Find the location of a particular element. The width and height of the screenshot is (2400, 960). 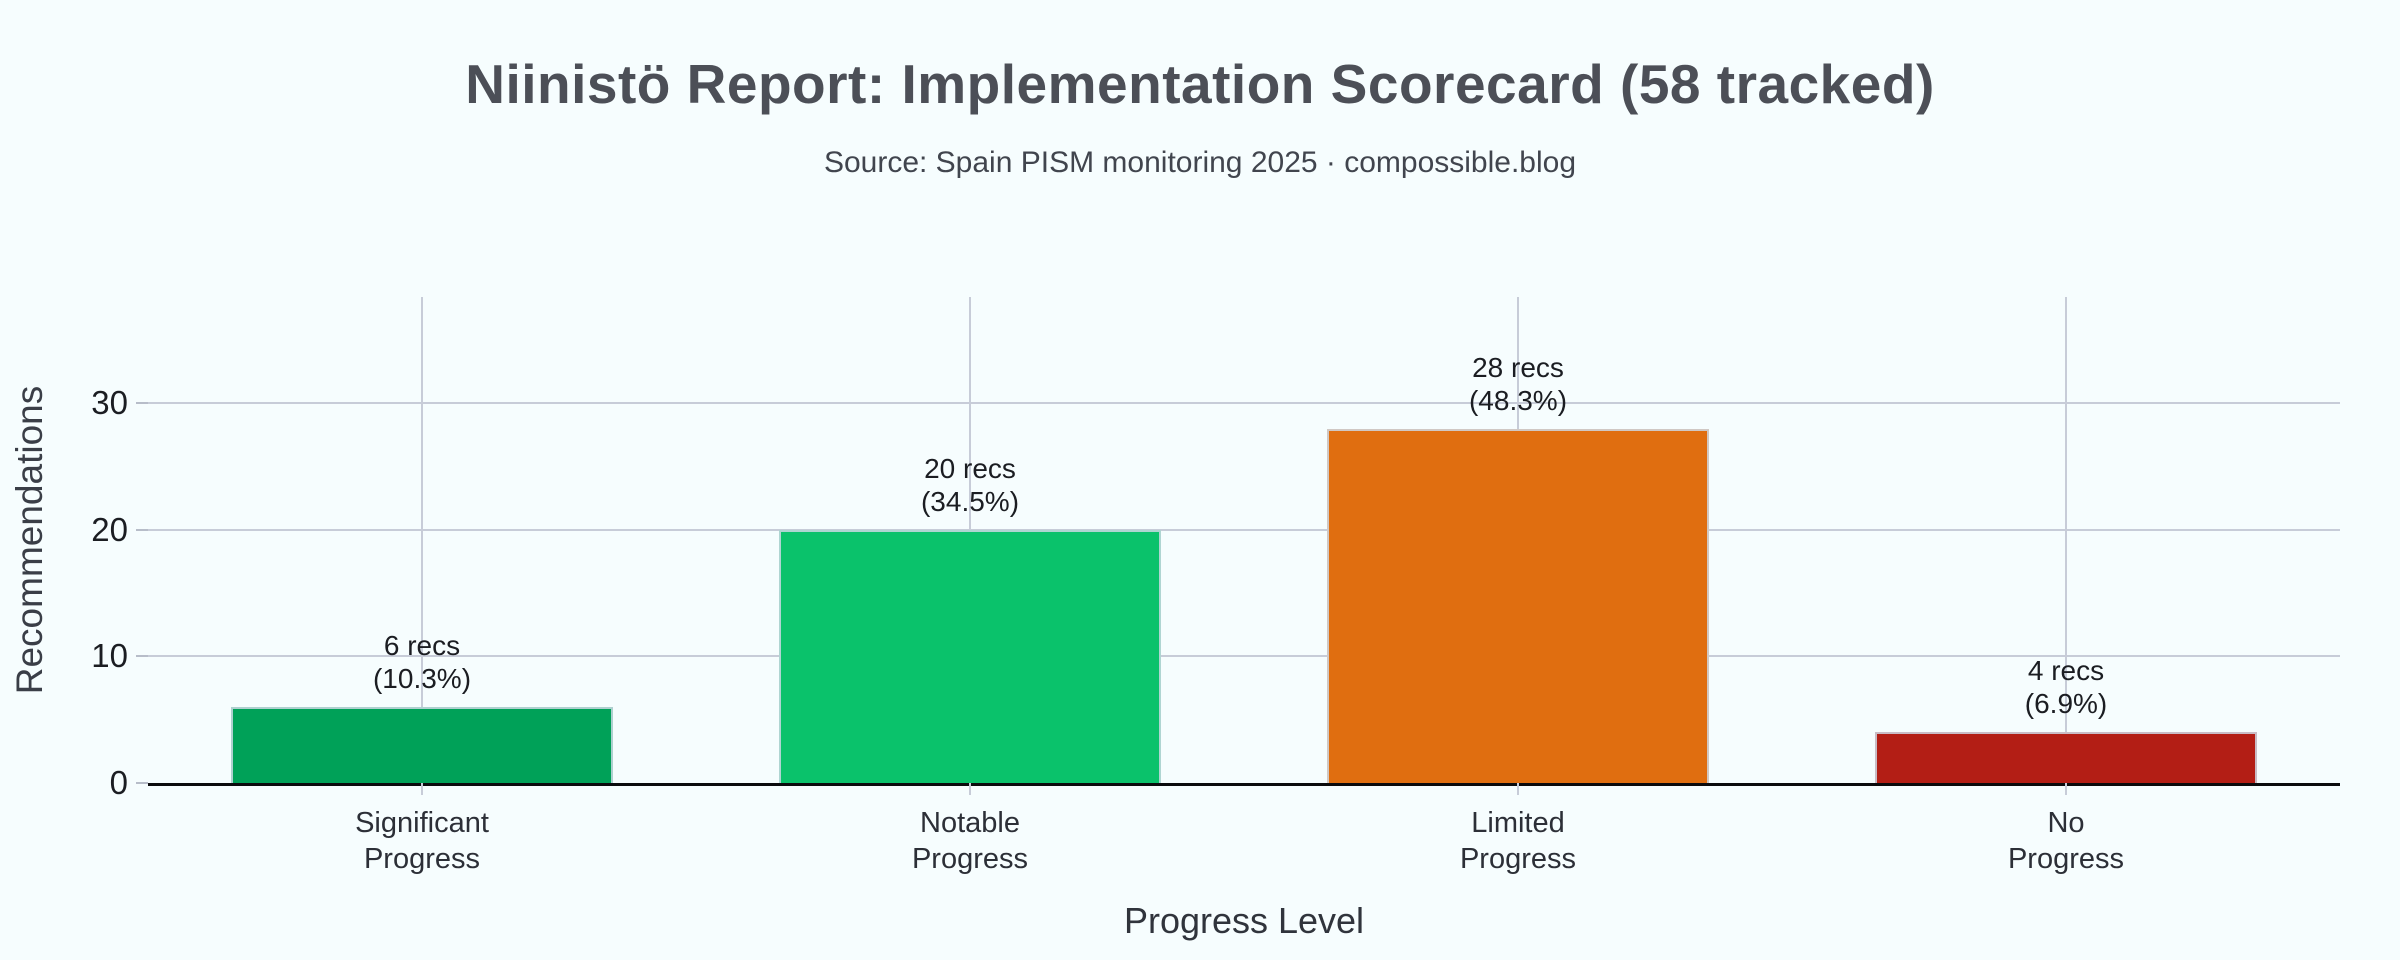

bar-slot: 28 recs (48.3%) Limited Progress is located at coordinates (1518, 586).